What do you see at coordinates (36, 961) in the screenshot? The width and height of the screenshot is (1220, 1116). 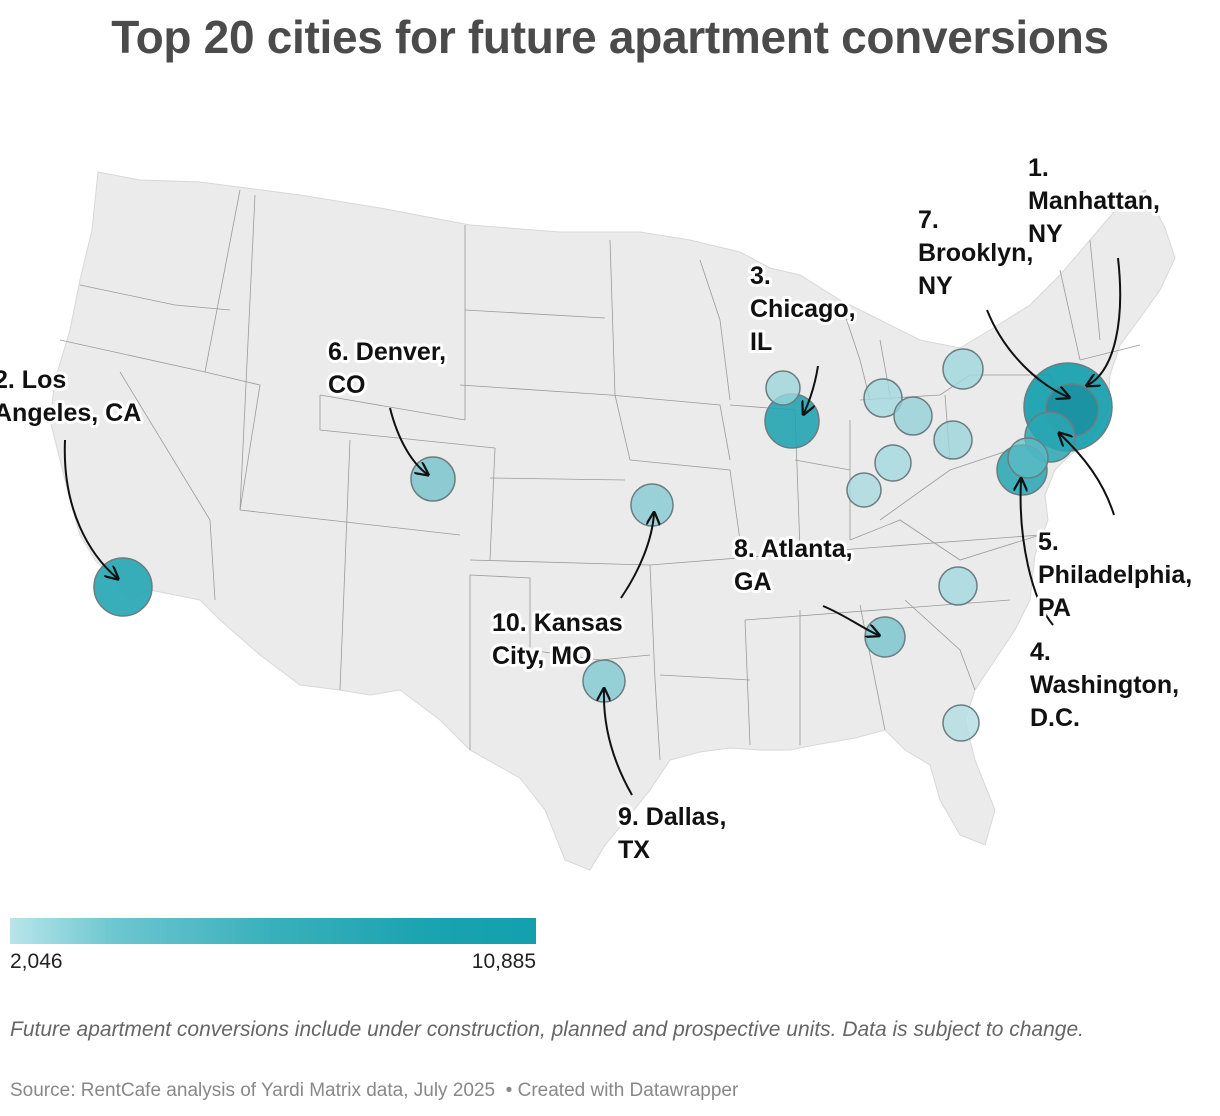 I see `legend-min-label: 2,046` at bounding box center [36, 961].